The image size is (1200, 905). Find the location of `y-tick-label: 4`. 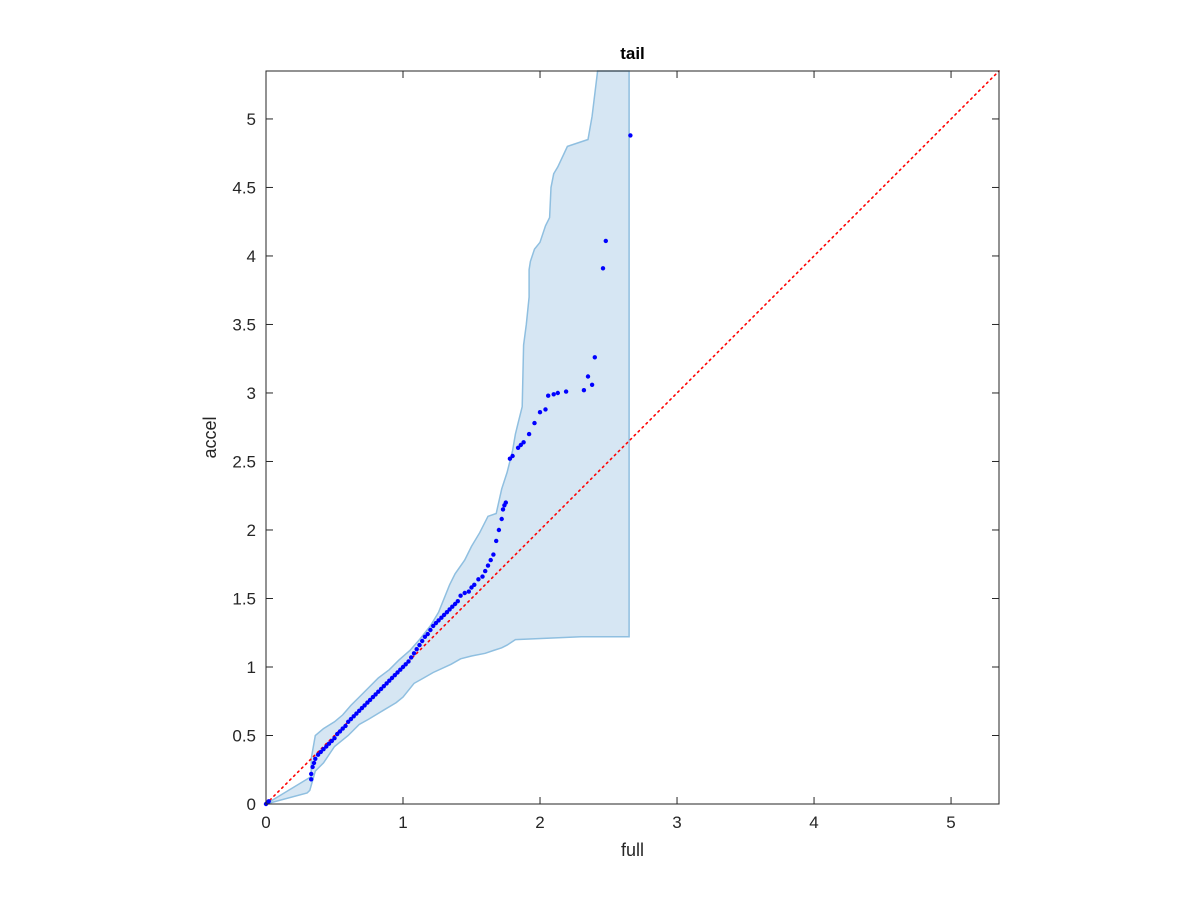

y-tick-label: 4 is located at coordinates (251, 256).